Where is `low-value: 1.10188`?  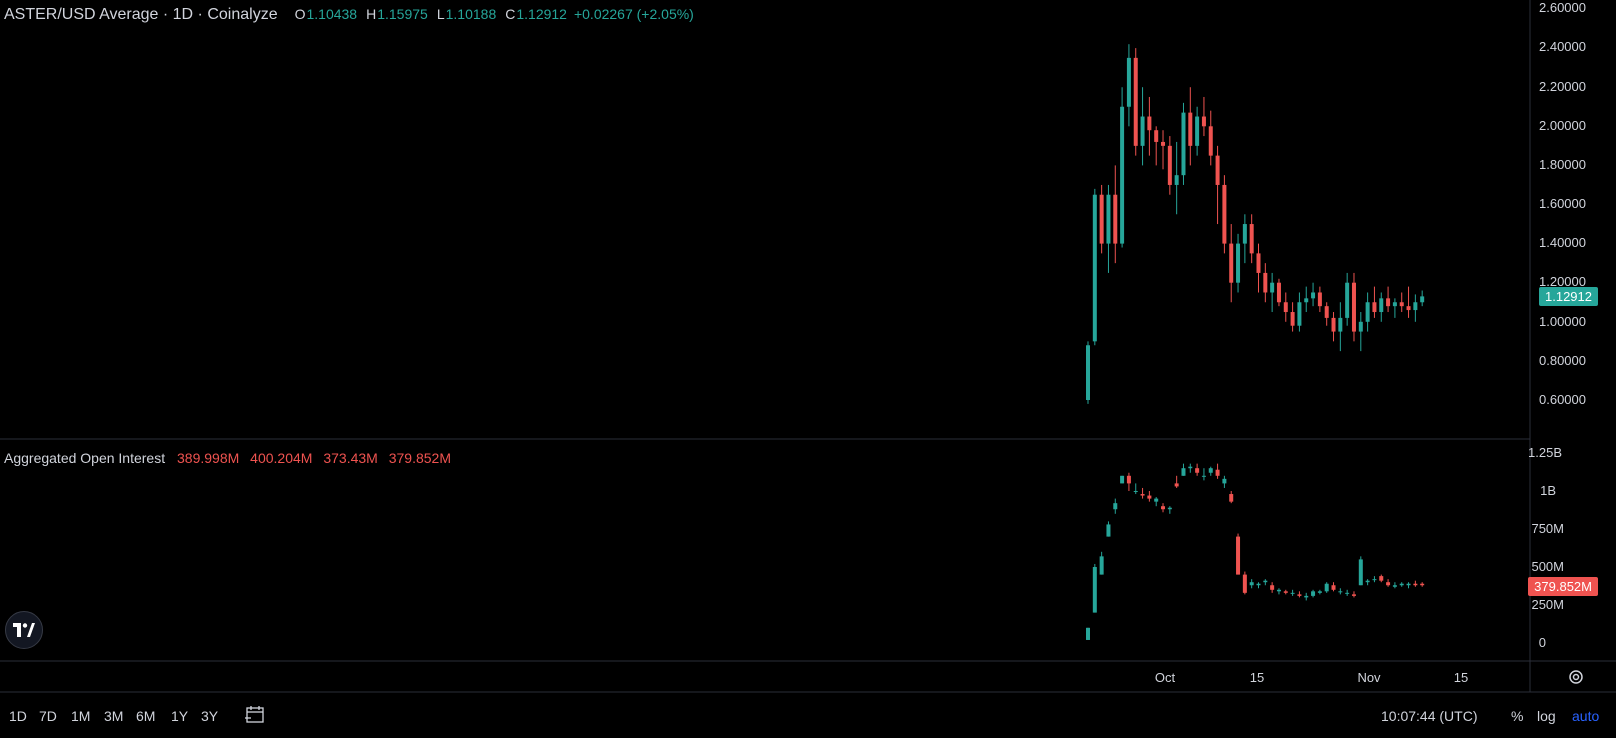 low-value: 1.10188 is located at coordinates (471, 14).